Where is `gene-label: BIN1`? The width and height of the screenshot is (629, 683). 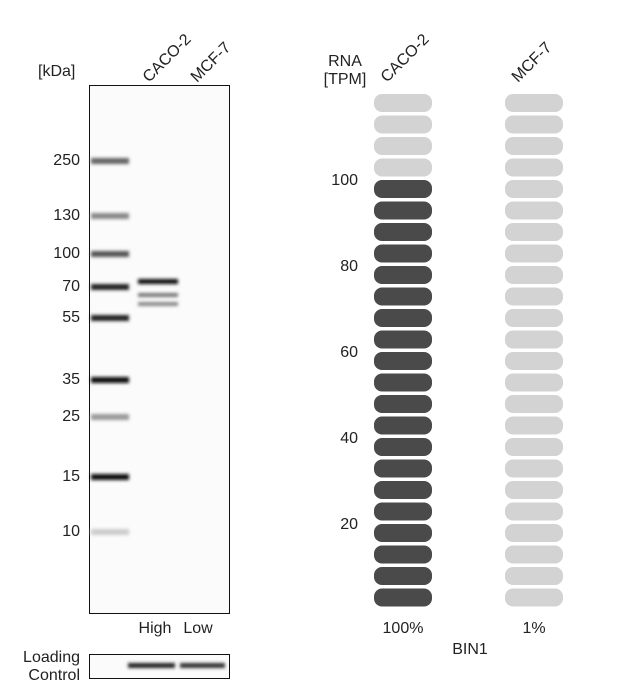
gene-label: BIN1 is located at coordinates (470, 649).